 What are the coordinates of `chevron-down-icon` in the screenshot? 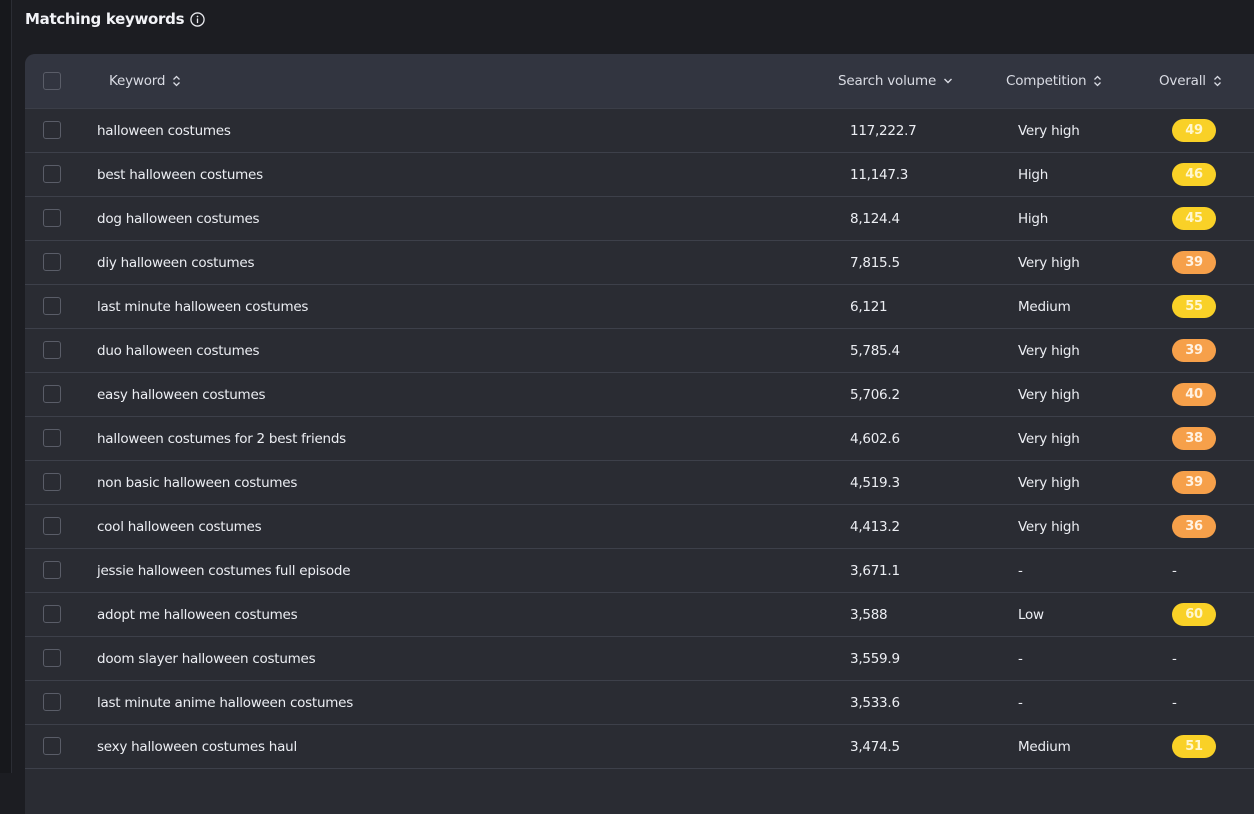 It's located at (948, 81).